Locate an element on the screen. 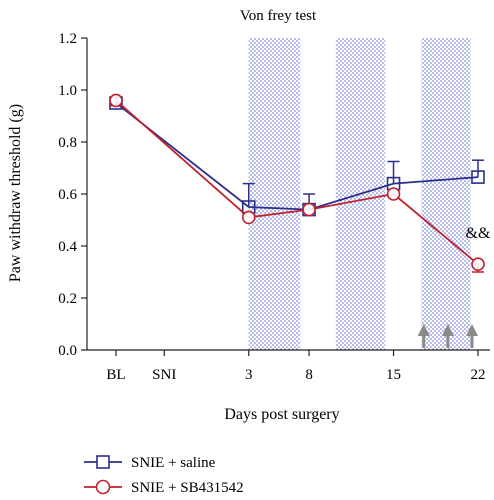  legend: SNIE + saline SNIE + SB431542 is located at coordinates (164, 475).